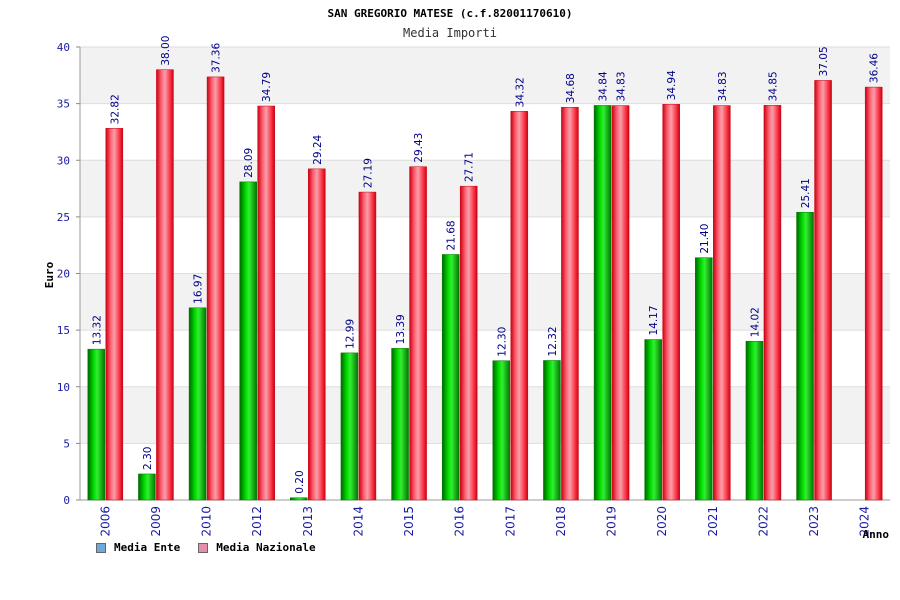 This screenshot has width=900, height=600. Describe the element at coordinates (63, 47) in the screenshot. I see `y-tick-label: 40` at that location.